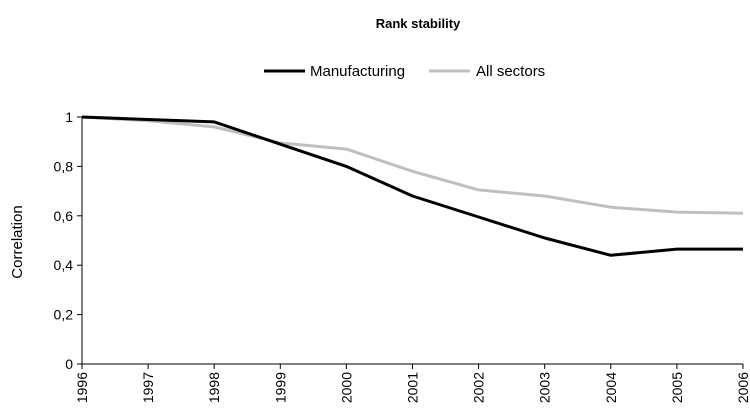 This screenshot has width=750, height=416. Describe the element at coordinates (346, 387) in the screenshot. I see `x-tick-label: 2000` at that location.